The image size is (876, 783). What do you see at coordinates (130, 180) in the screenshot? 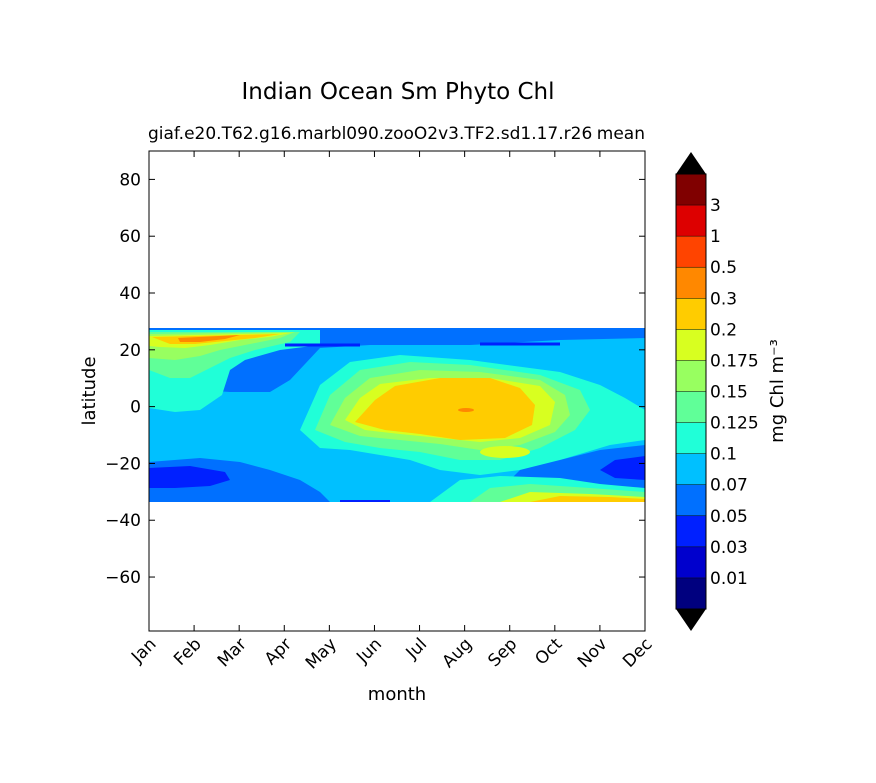
I see `y-tick-label: 80` at bounding box center [130, 180].